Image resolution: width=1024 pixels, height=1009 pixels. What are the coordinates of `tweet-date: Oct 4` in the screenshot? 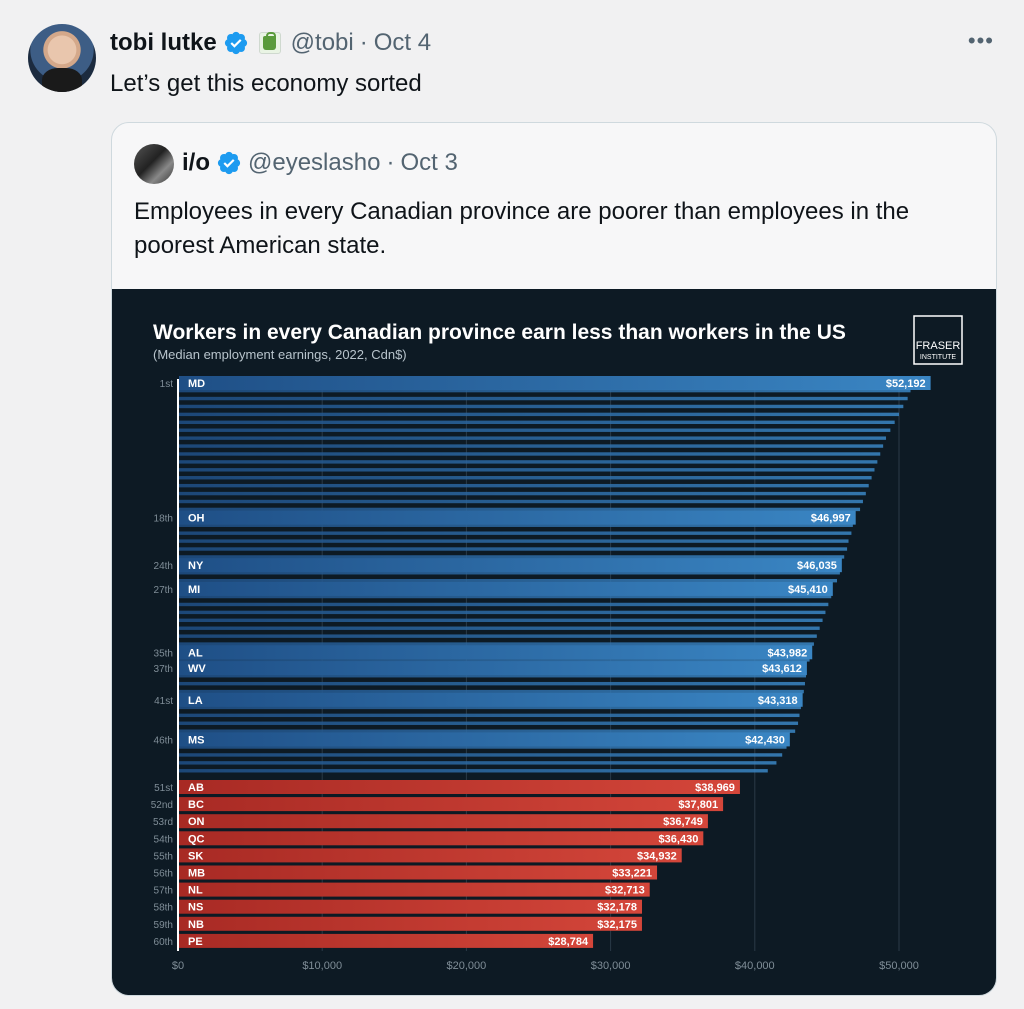 It's located at (402, 42).